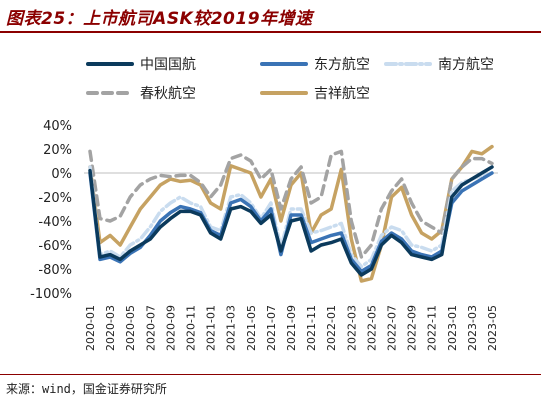  Describe the element at coordinates (271, 328) in the screenshot. I see `x-tick-label: 2021-07` at that location.